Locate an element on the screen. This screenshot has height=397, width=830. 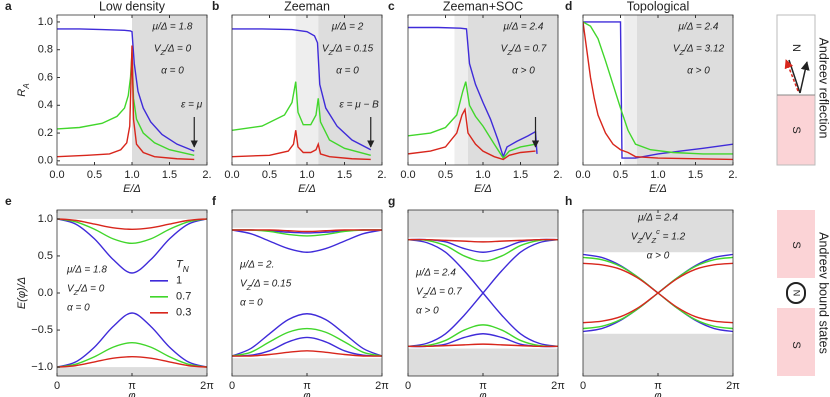
panel-letter: b is located at coordinates (215, 6).